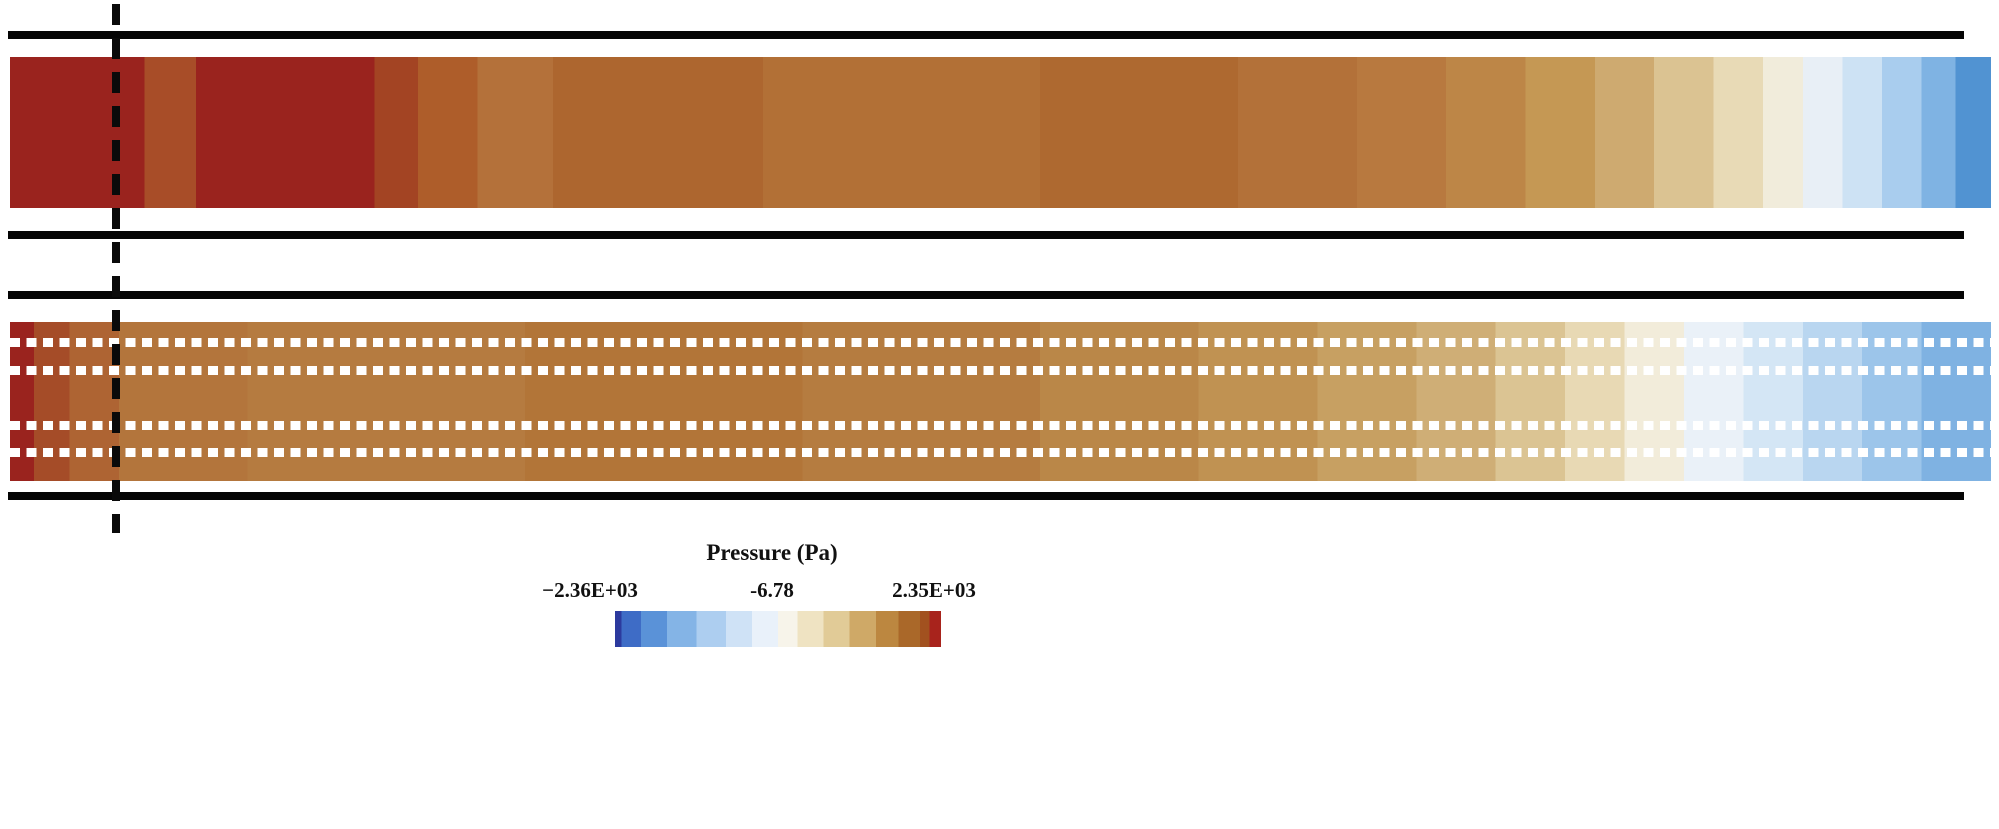 The height and width of the screenshot is (829, 1999). I want to click on inlet-reference-dashed-line, so click(116, 268).